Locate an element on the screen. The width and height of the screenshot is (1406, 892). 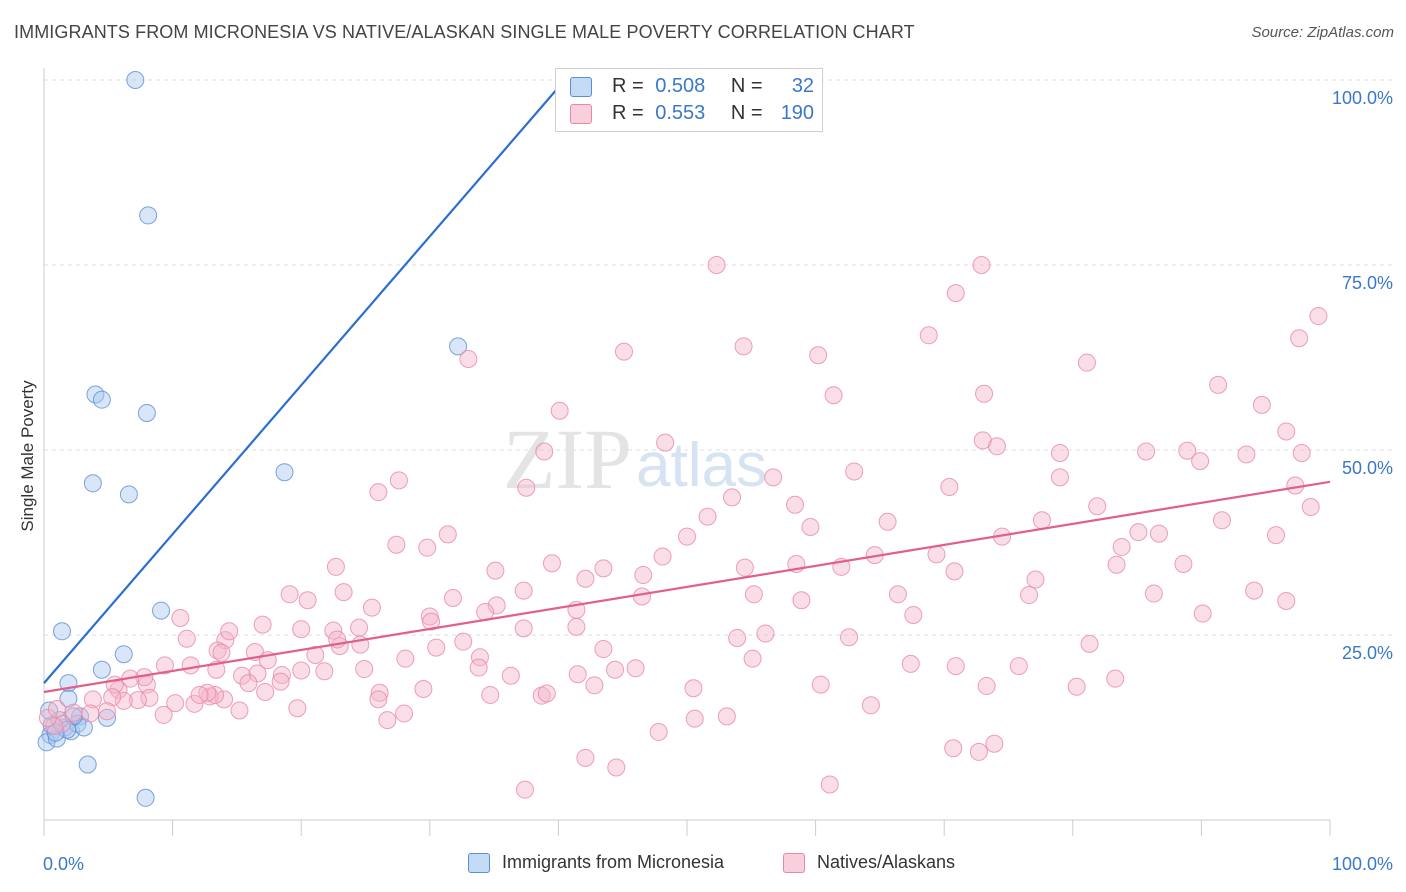
r-label: R = is located at coordinates (628, 113).